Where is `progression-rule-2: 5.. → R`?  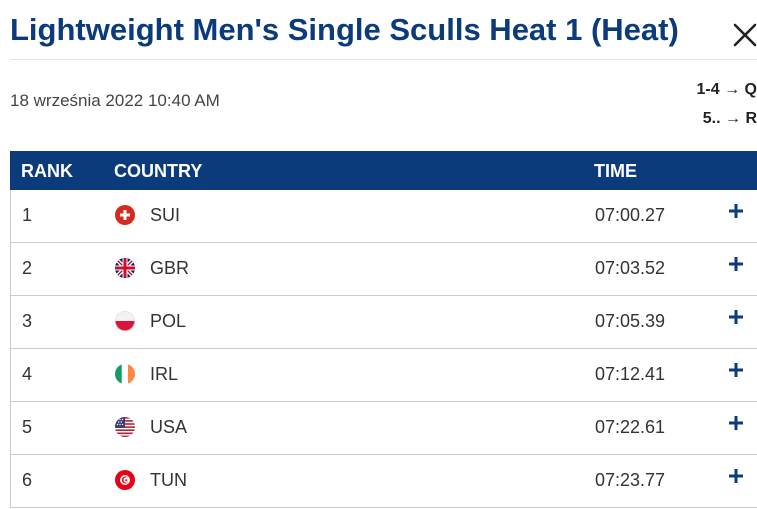 progression-rule-2: 5.. → R is located at coordinates (729, 118).